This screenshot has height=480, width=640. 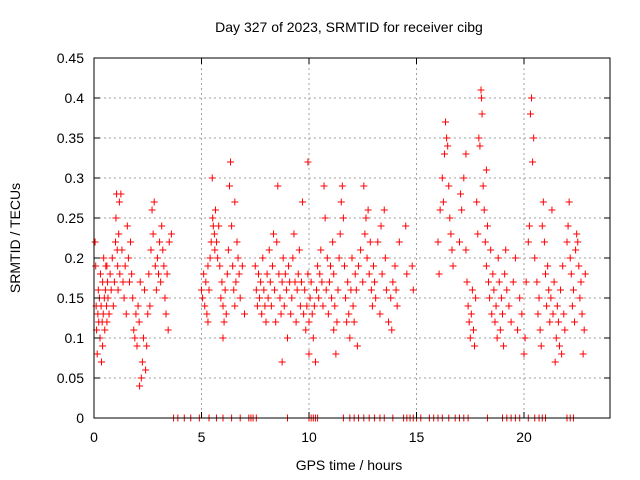 I want to click on y-tick-label: 0.2, so click(x=75, y=258).